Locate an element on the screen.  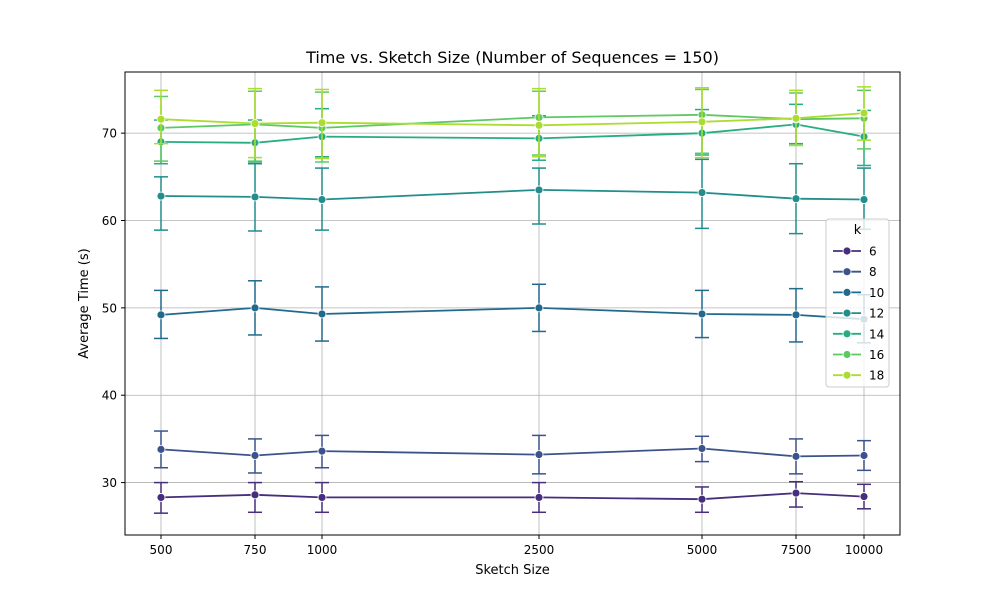
legend-box is located at coordinates (857, 303).